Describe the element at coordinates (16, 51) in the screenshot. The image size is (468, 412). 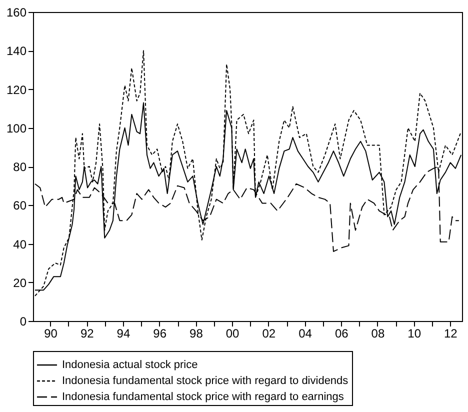
I see `y-tick-label: 140` at that location.